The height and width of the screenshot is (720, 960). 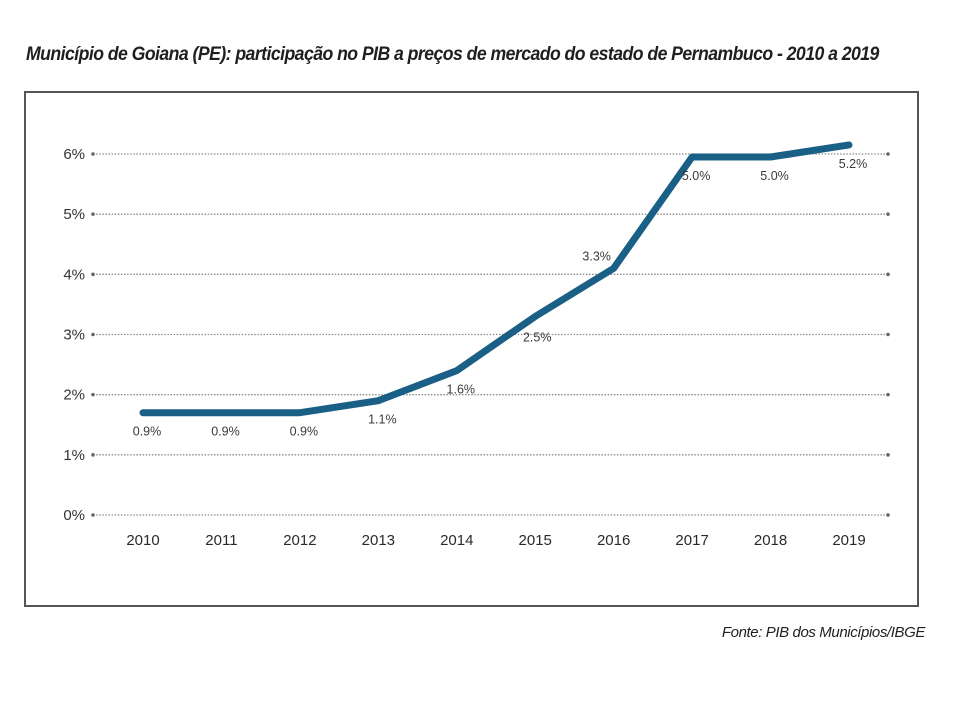 What do you see at coordinates (823, 632) in the screenshot?
I see `source-note: Fonte: PIB dos Municípios/IBGE` at bounding box center [823, 632].